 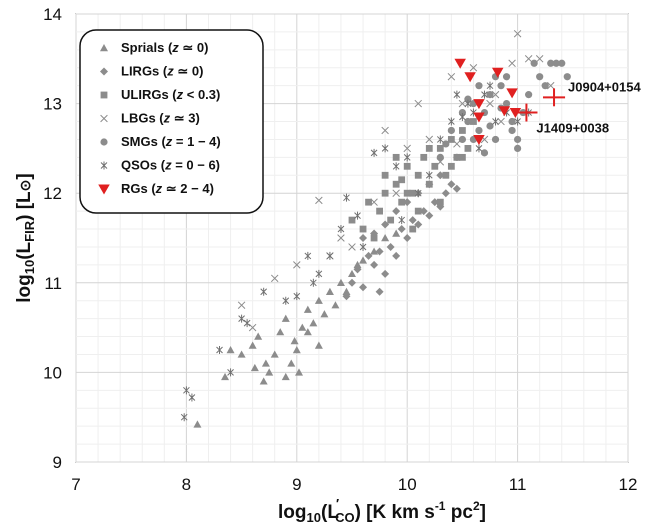 What do you see at coordinates (412, 180) in the screenshot?
I see `series-square` at bounding box center [412, 180].